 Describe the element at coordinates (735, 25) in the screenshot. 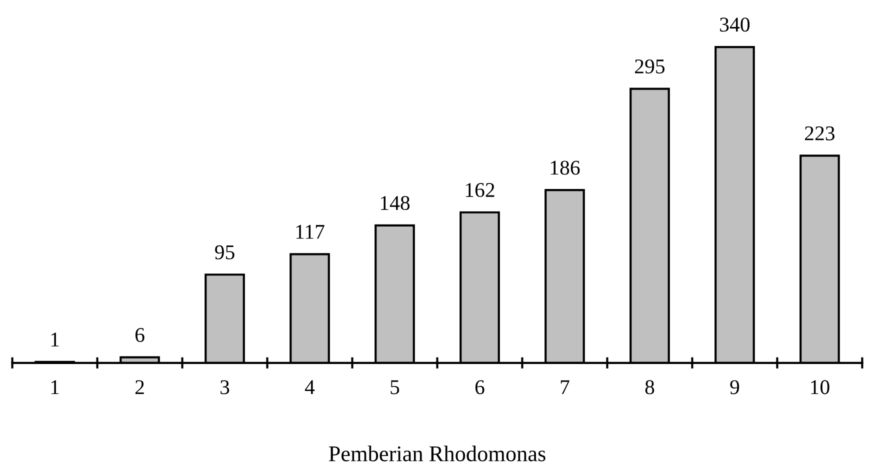

I see `data-label: 340` at that location.